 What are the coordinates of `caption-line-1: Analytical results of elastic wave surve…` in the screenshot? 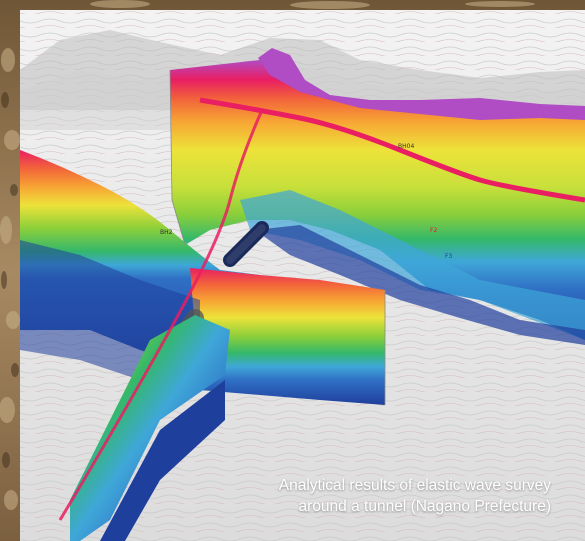 It's located at (414, 485).